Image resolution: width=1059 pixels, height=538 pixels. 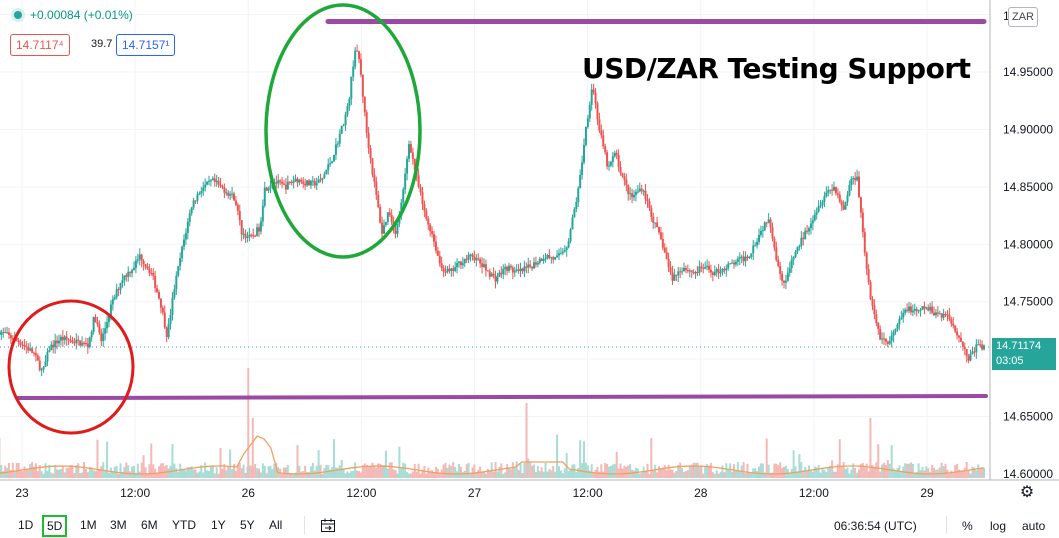 I want to click on calendar-range-icon, so click(x=328, y=526).